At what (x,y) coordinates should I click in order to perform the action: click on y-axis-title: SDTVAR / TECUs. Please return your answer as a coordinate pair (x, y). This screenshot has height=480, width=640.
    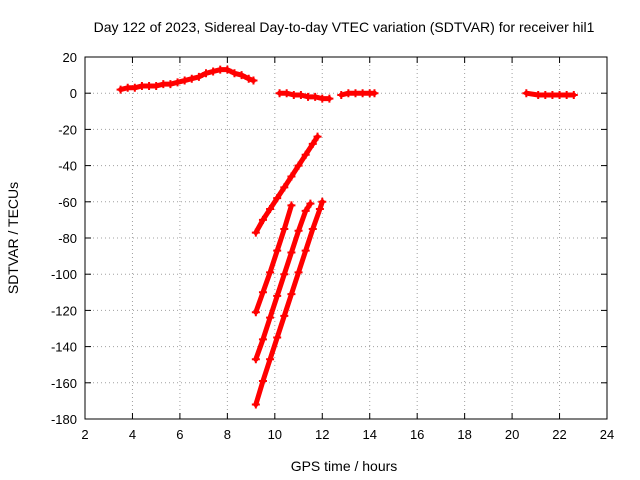
    Looking at the image, I should click on (13, 238).